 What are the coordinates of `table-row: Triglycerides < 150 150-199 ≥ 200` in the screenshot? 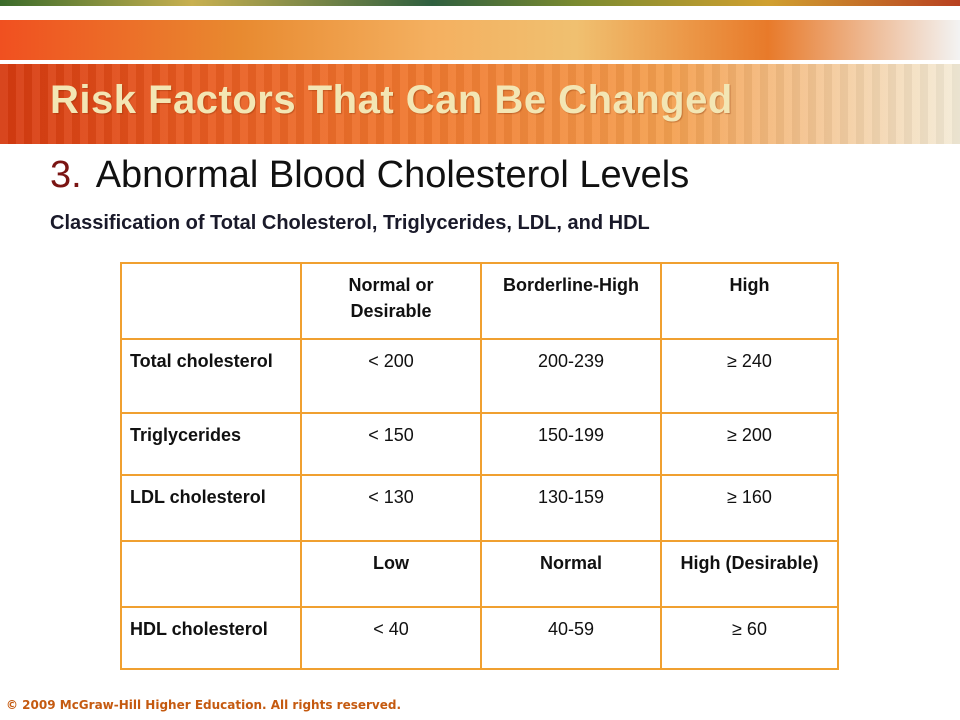 It's located at (479, 444).